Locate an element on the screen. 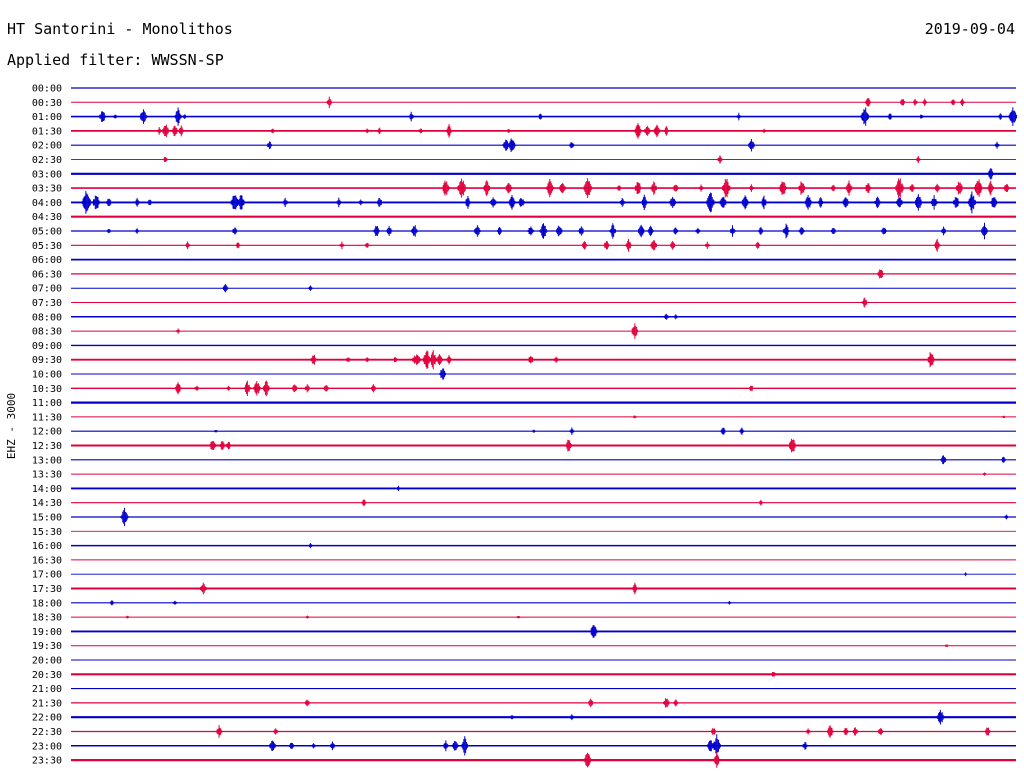 This screenshot has height=780, width=1024. time-tick-label: 15:00 is located at coordinates (47, 518).